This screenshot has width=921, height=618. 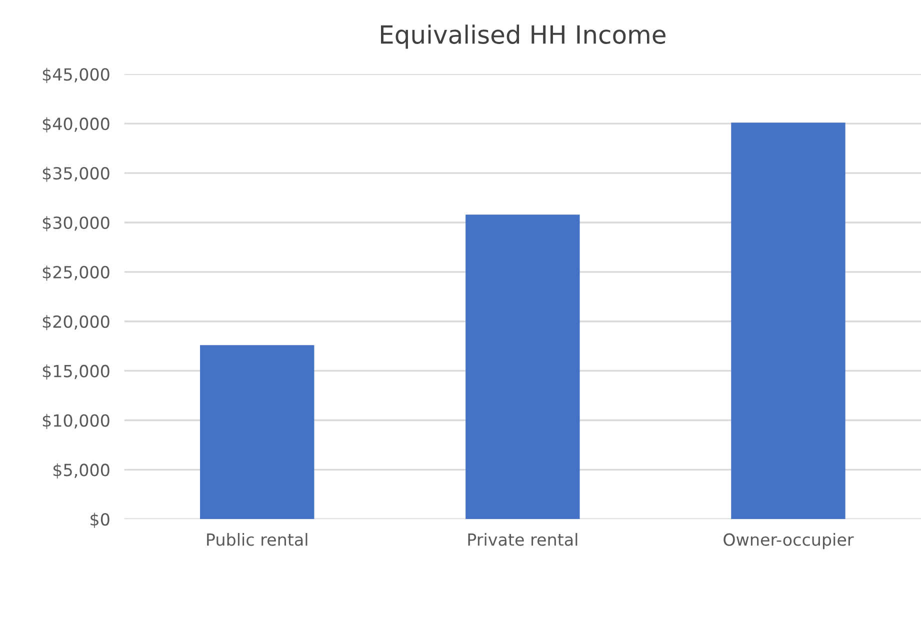 I want to click on y-tick-label: $10,000, so click(x=76, y=422).